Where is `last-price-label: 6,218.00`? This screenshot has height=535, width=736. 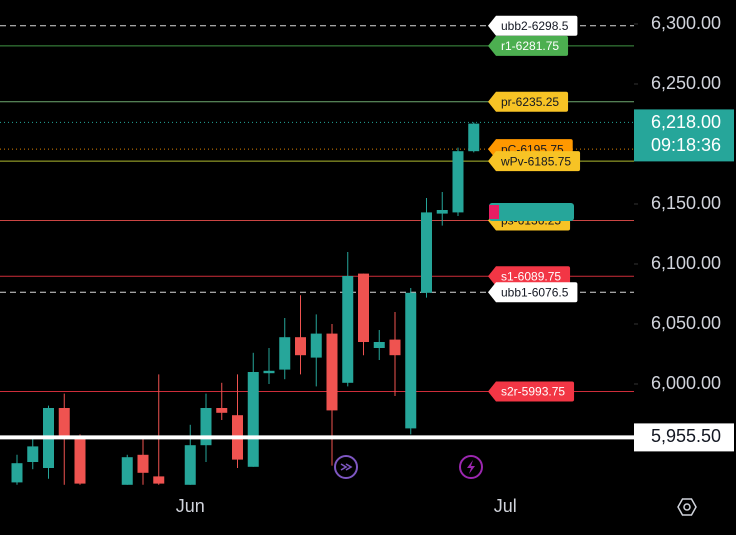
last-price-label: 6,218.00 is located at coordinates (686, 122).